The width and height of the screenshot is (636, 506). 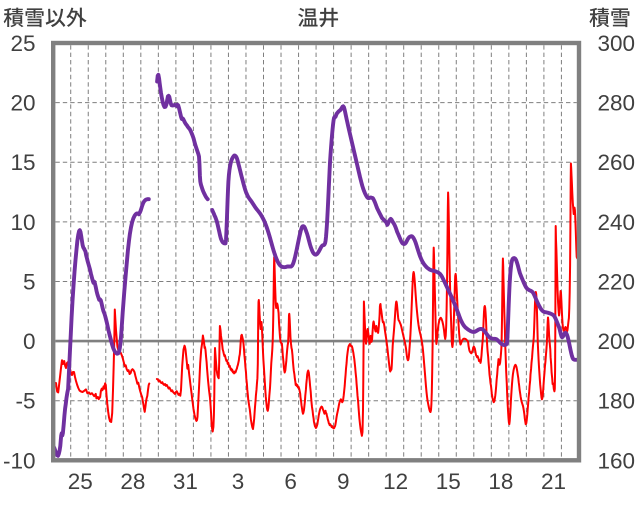 What do you see at coordinates (617, 43) in the screenshot?
I see `svg-text: 300` at bounding box center [617, 43].